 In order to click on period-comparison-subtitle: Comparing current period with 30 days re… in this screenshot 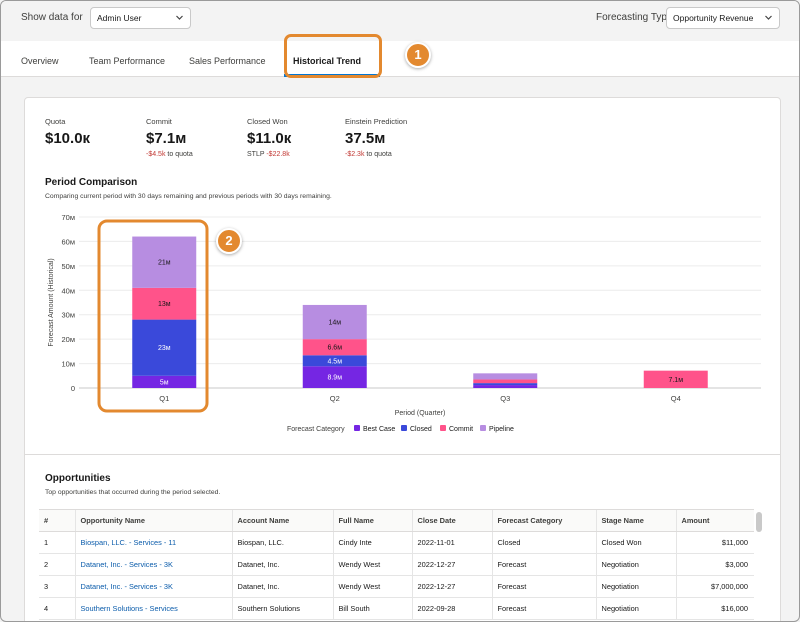, I will do `click(188, 196)`.